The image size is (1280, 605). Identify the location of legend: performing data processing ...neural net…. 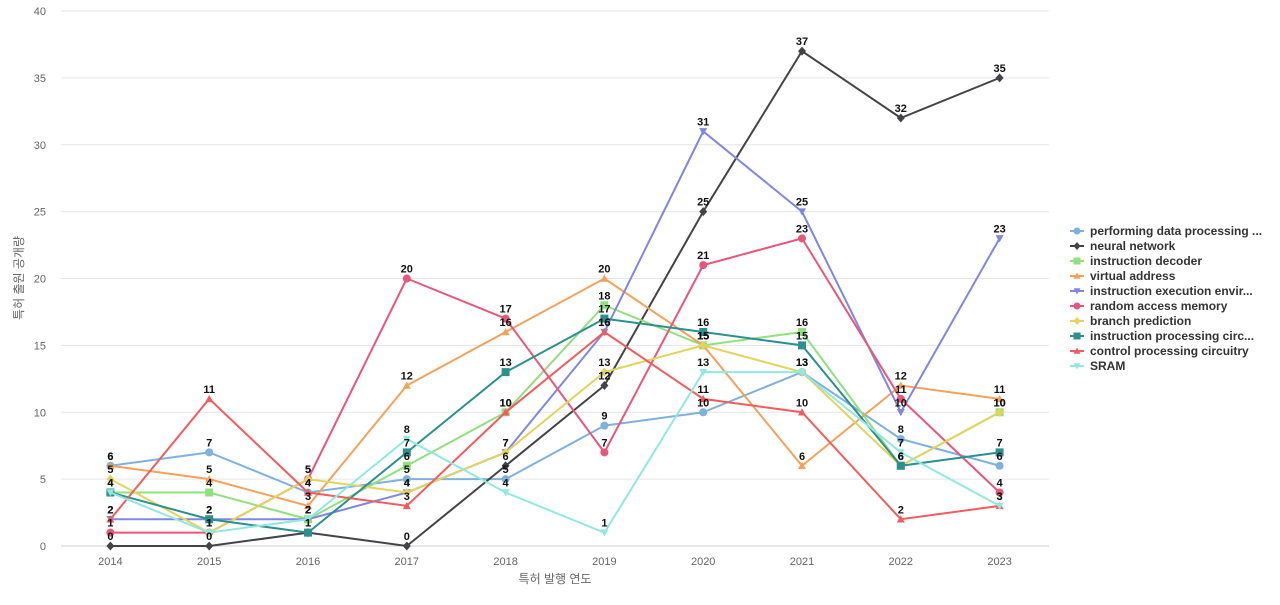
(1166, 298).